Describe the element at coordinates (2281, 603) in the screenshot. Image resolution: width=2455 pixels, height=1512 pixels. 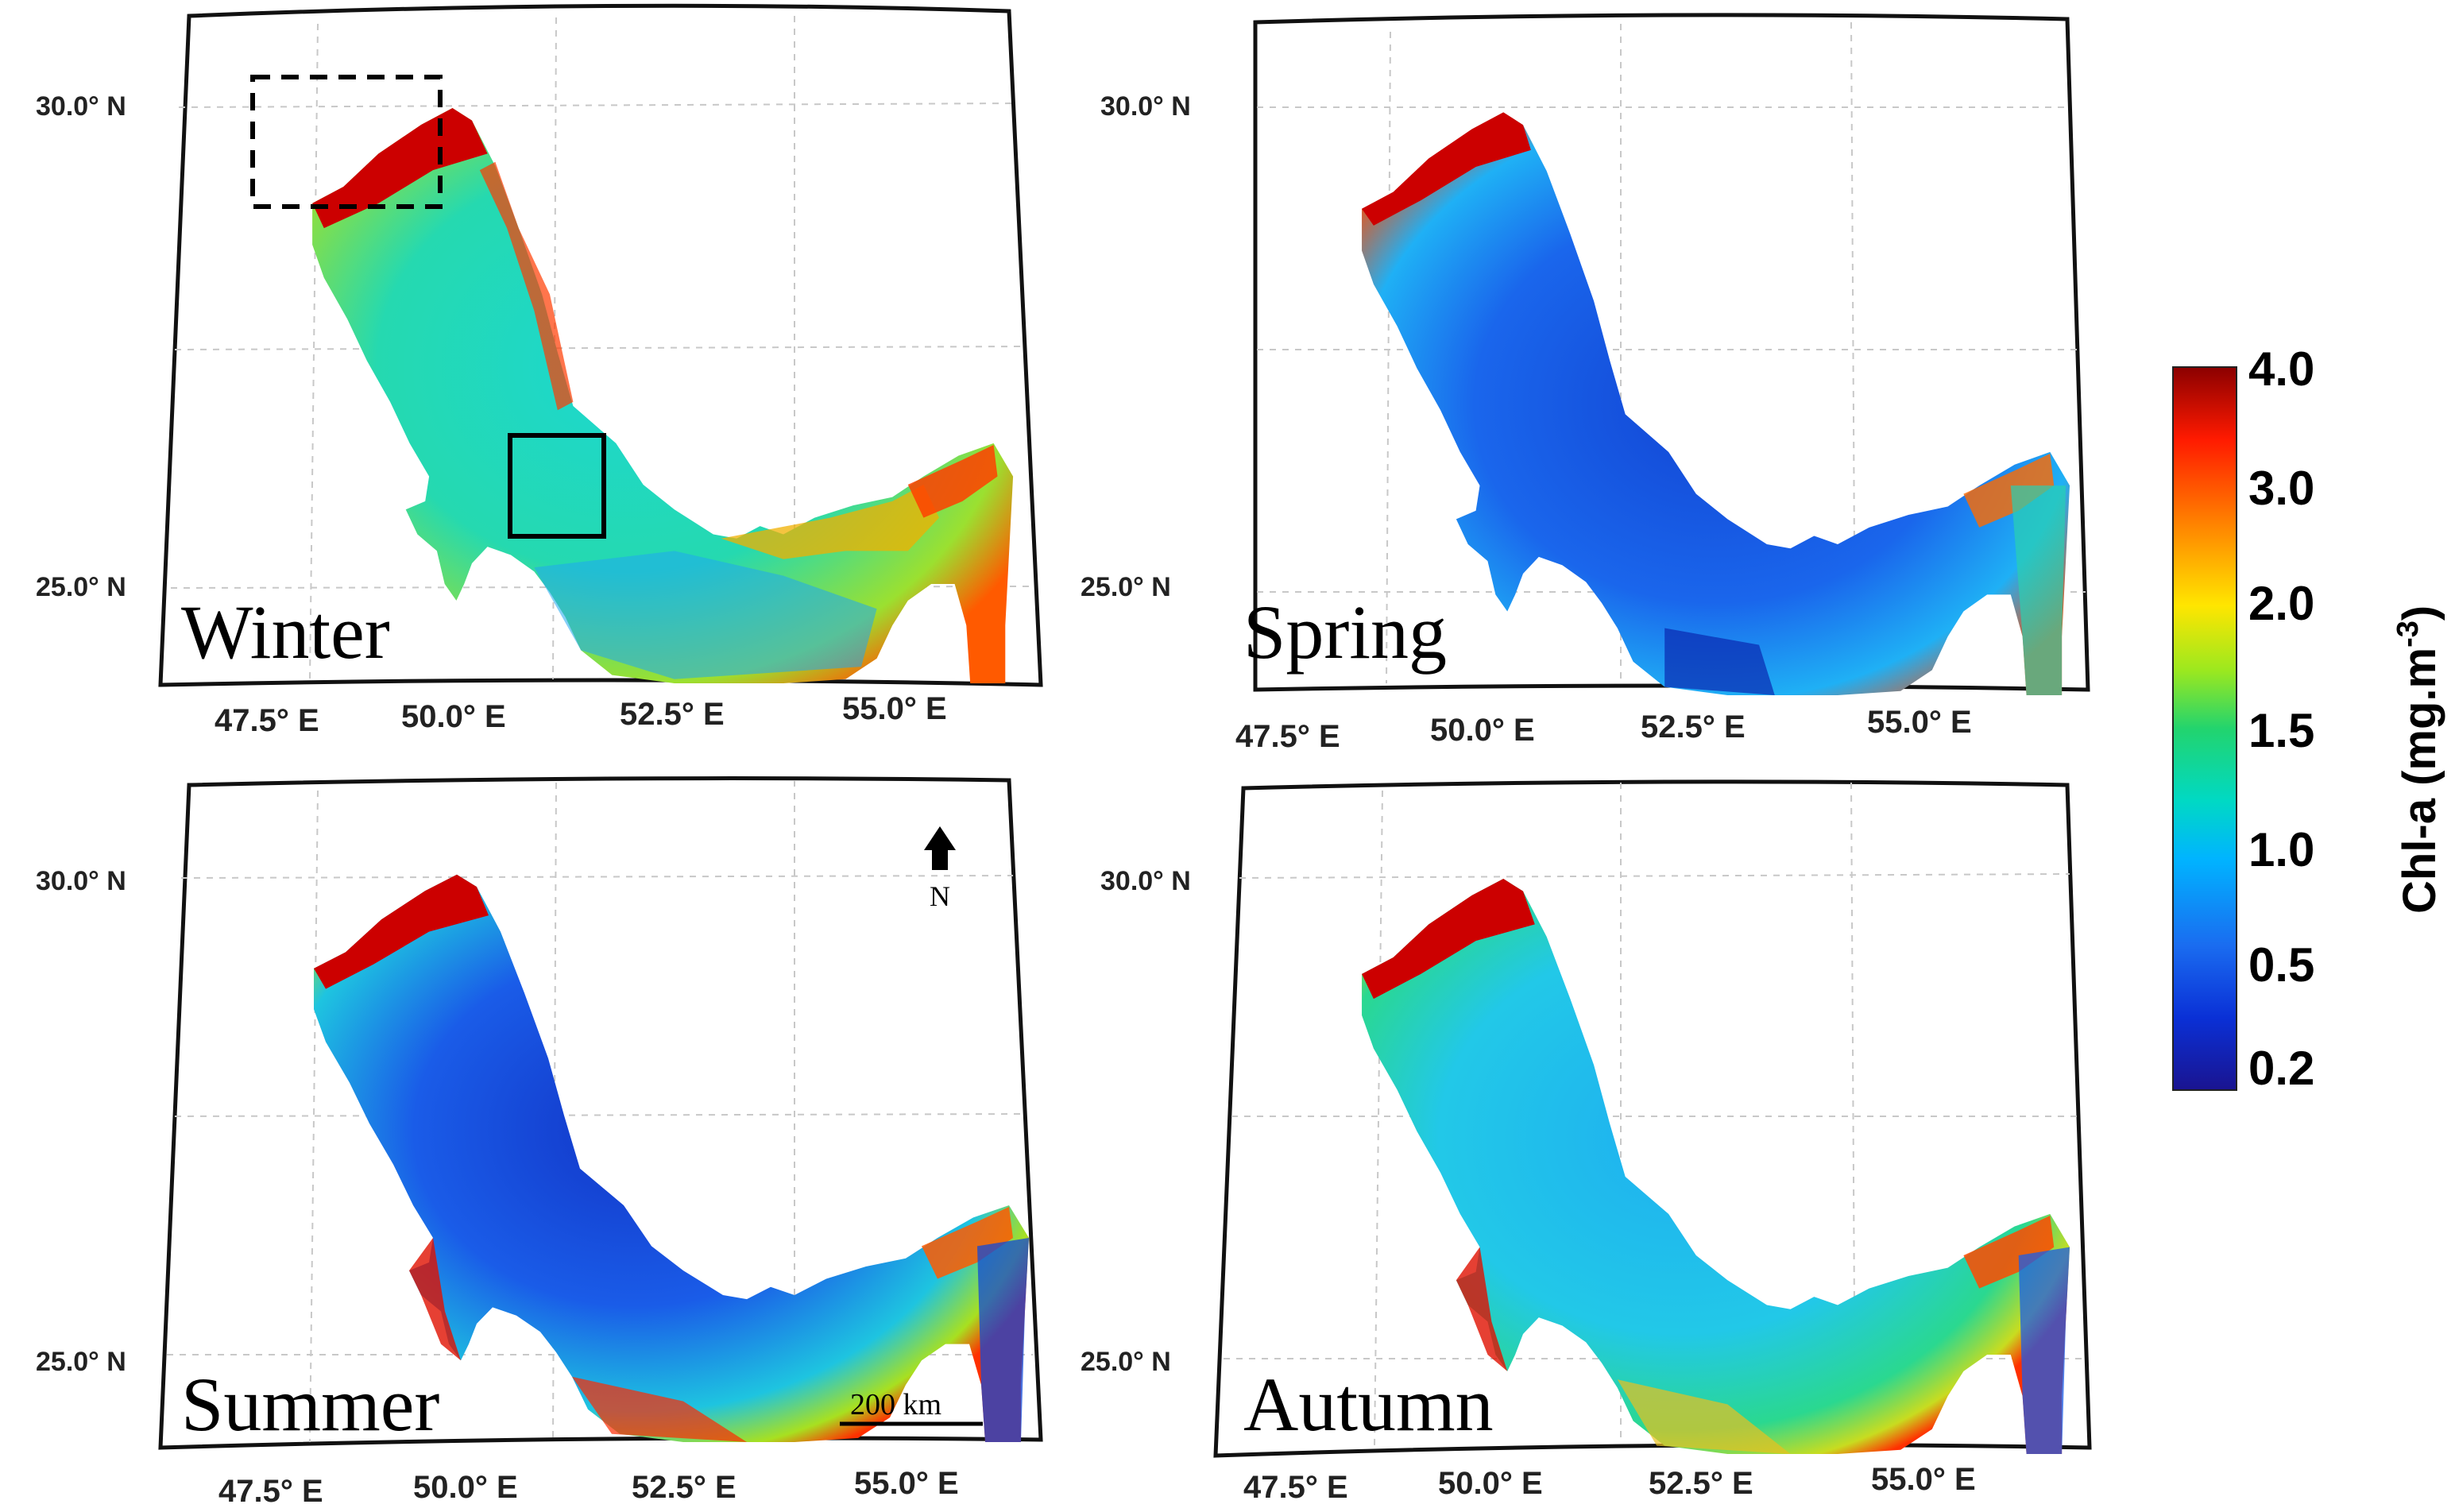
I see `colorbar-tick: 2.0` at that location.